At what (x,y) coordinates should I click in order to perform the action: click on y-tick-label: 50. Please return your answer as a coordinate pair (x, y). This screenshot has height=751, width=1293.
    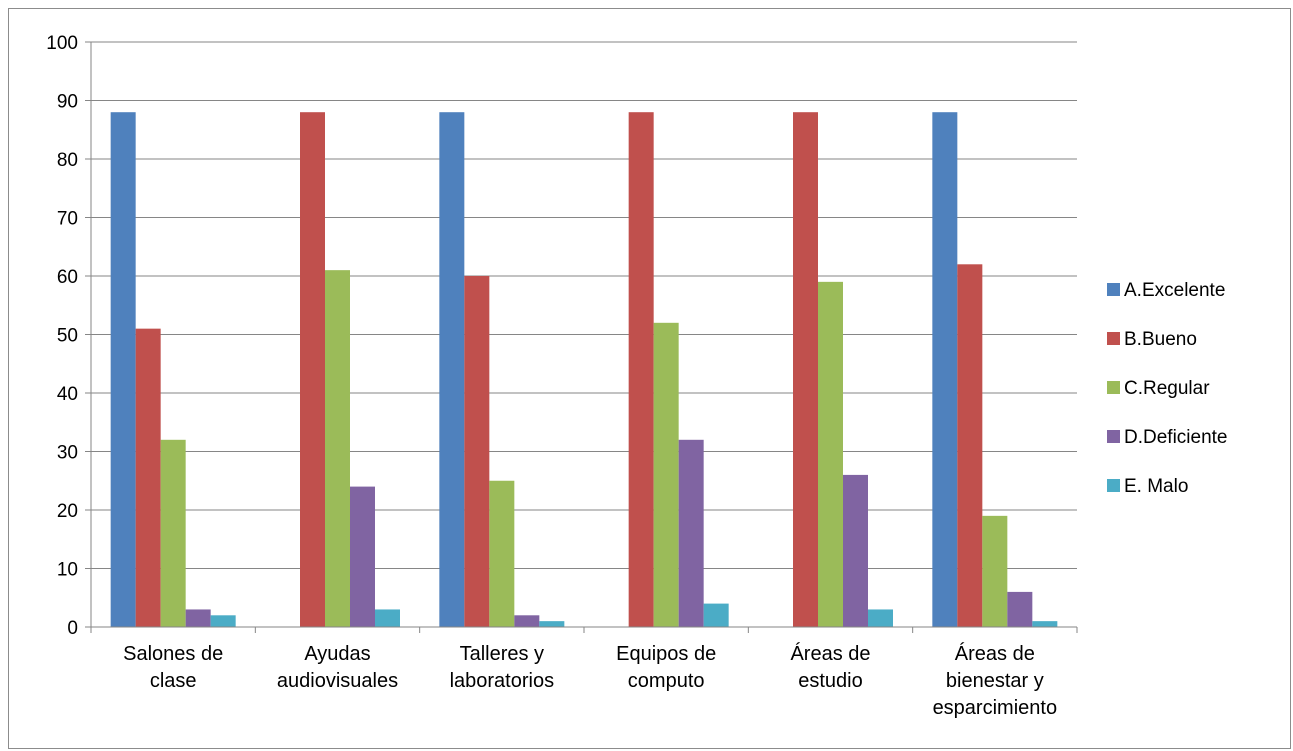
    Looking at the image, I should click on (67, 336).